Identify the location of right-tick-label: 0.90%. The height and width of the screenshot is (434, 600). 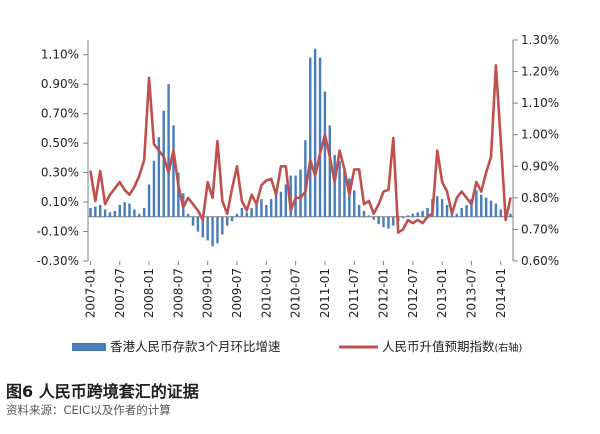
(540, 166).